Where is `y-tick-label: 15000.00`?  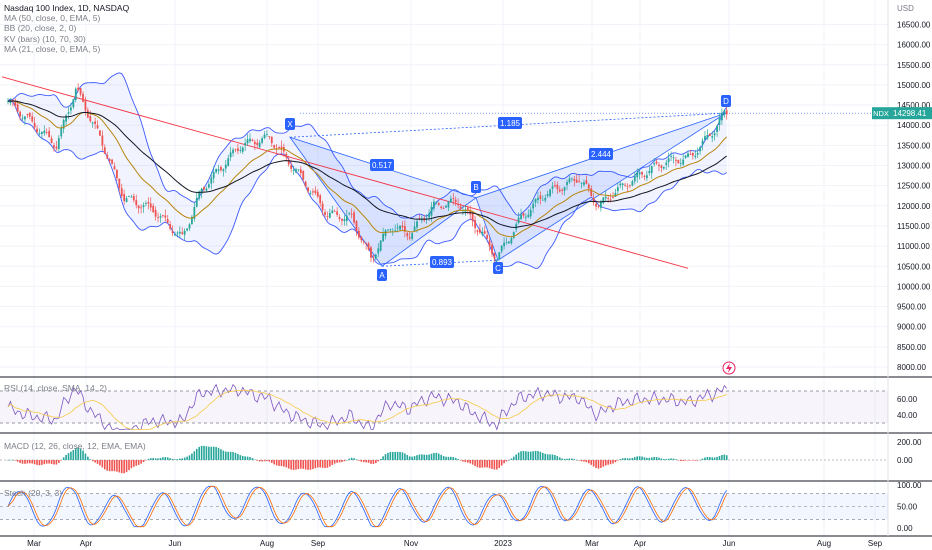 y-tick-label: 15000.00 is located at coordinates (914, 85).